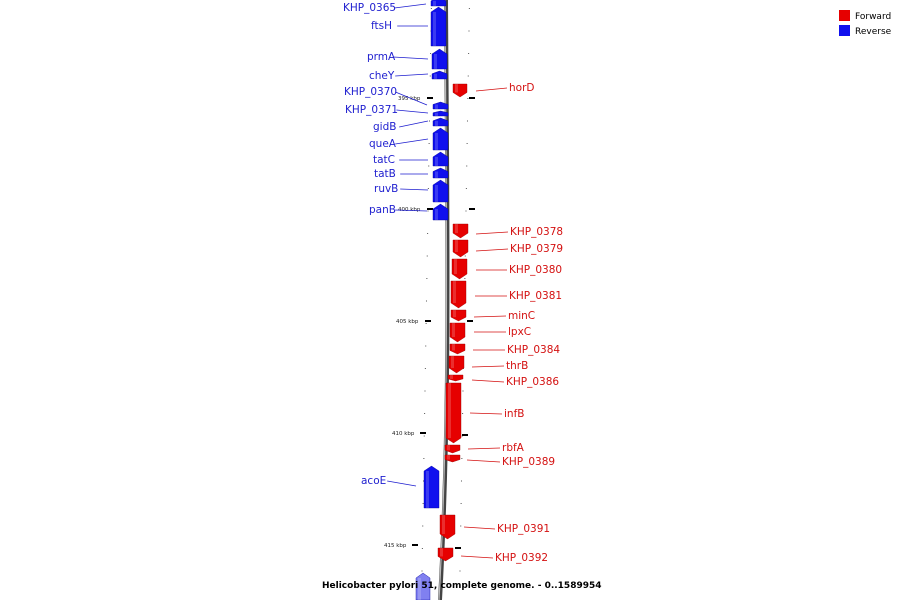 Image resolution: width=900 pixels, height=600 pixels. I want to click on forward-gene: rbfA, so click(484, 448).